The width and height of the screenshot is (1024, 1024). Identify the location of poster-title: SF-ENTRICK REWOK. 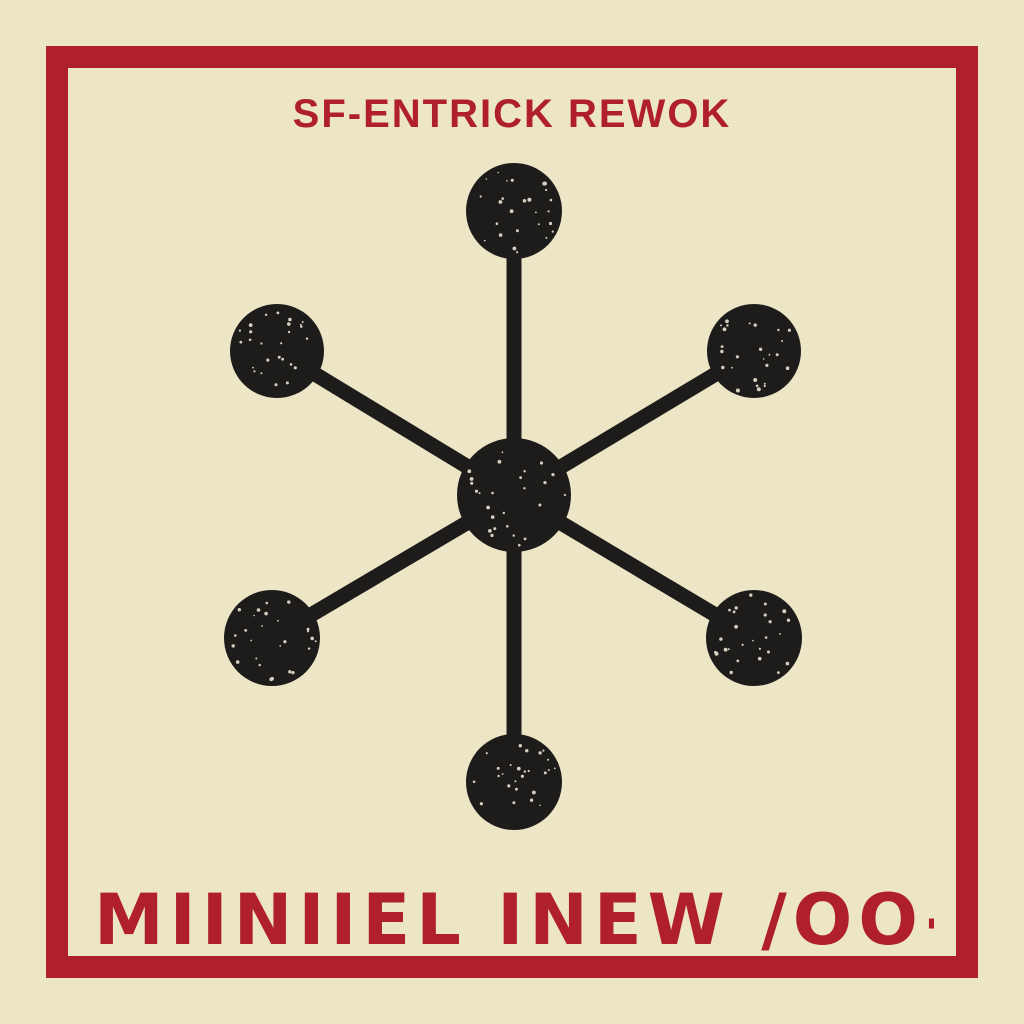
(512, 114).